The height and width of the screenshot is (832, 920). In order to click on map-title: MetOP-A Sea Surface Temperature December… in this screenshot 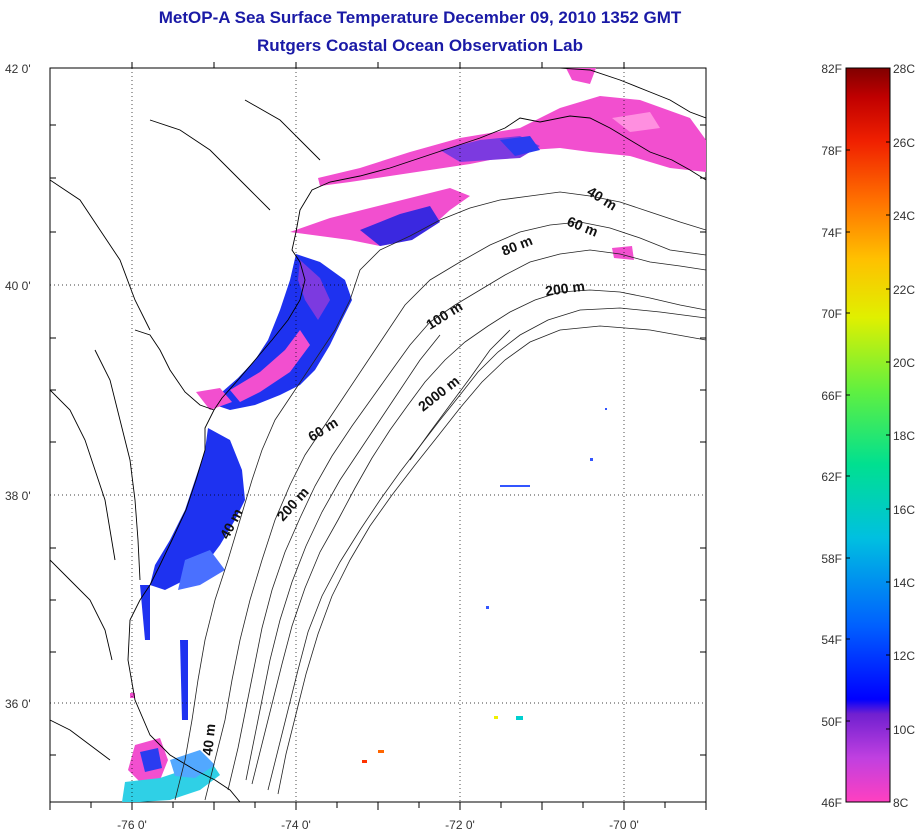, I will do `click(420, 17)`.